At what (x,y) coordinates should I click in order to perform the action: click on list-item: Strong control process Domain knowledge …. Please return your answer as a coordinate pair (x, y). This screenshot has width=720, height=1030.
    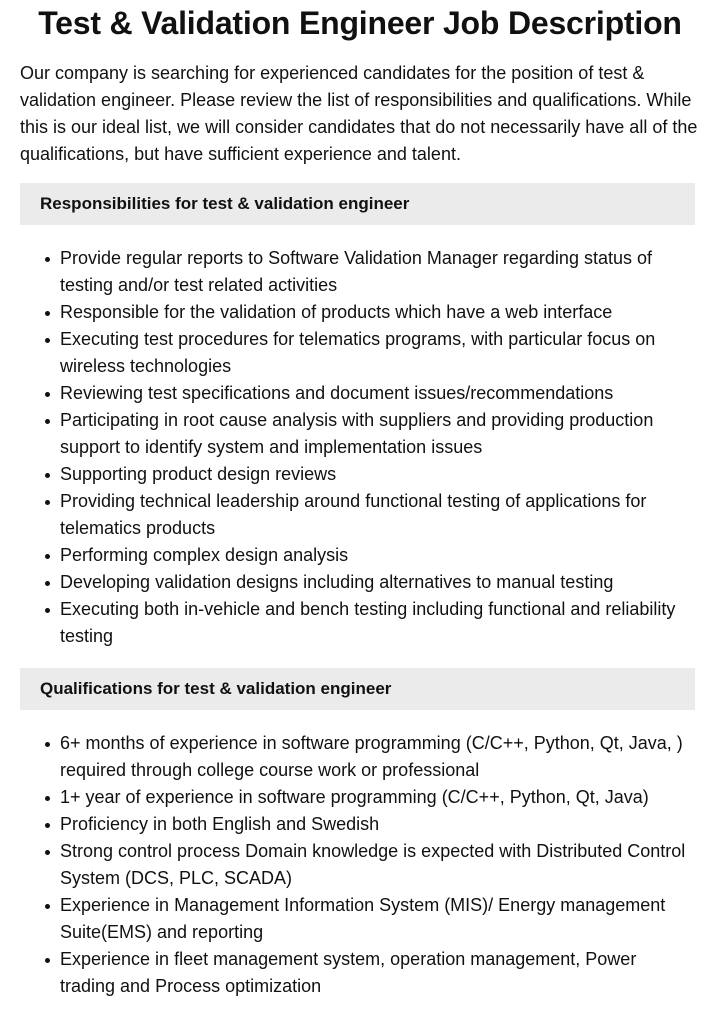
    Looking at the image, I should click on (370, 865).